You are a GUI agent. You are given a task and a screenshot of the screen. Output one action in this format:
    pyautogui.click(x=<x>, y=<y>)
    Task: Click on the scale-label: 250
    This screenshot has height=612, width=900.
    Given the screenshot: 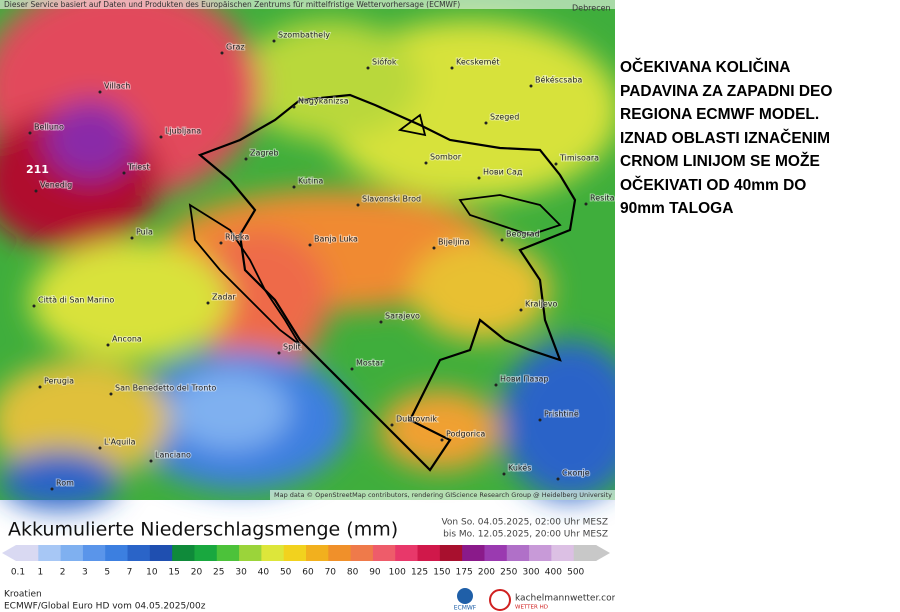 What is the action you would take?
    pyautogui.click(x=508, y=573)
    